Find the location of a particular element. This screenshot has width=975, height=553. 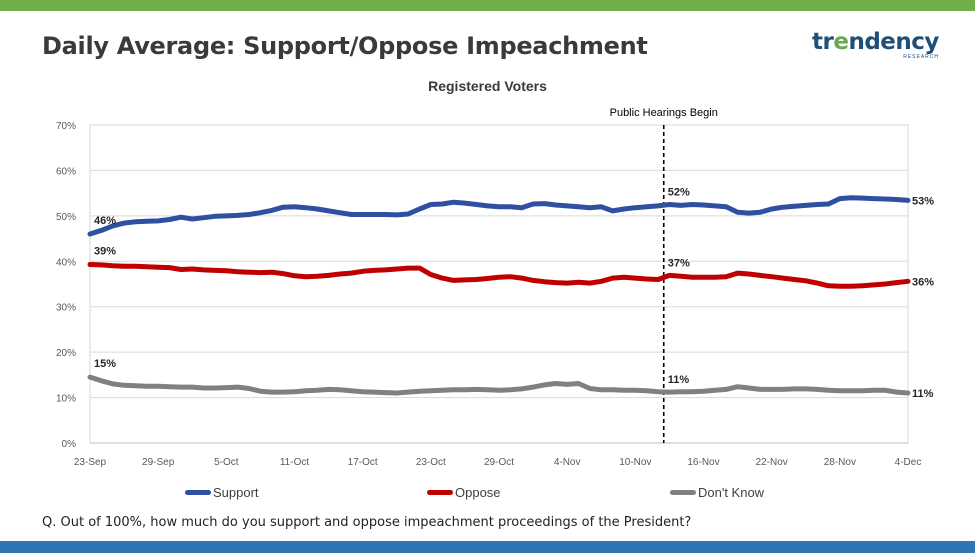

y-tick-label: 40% is located at coordinates (66, 262).